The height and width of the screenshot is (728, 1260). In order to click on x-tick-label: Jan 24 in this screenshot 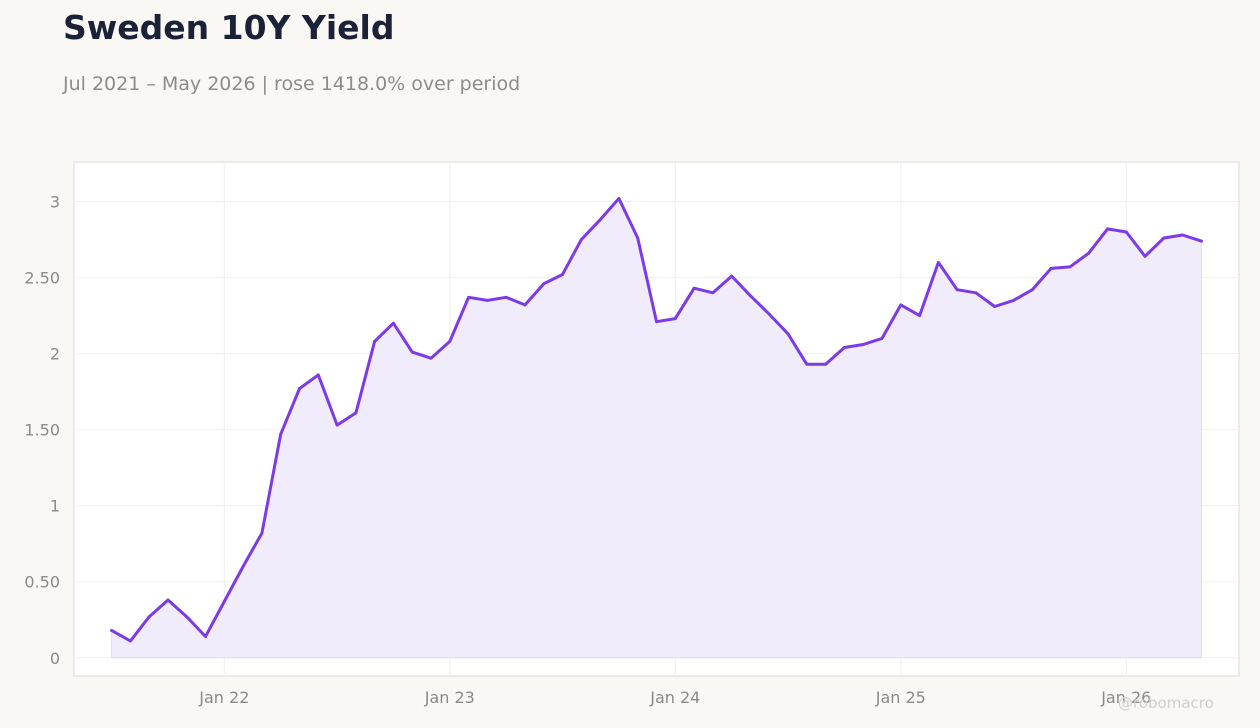, I will do `click(674, 697)`.